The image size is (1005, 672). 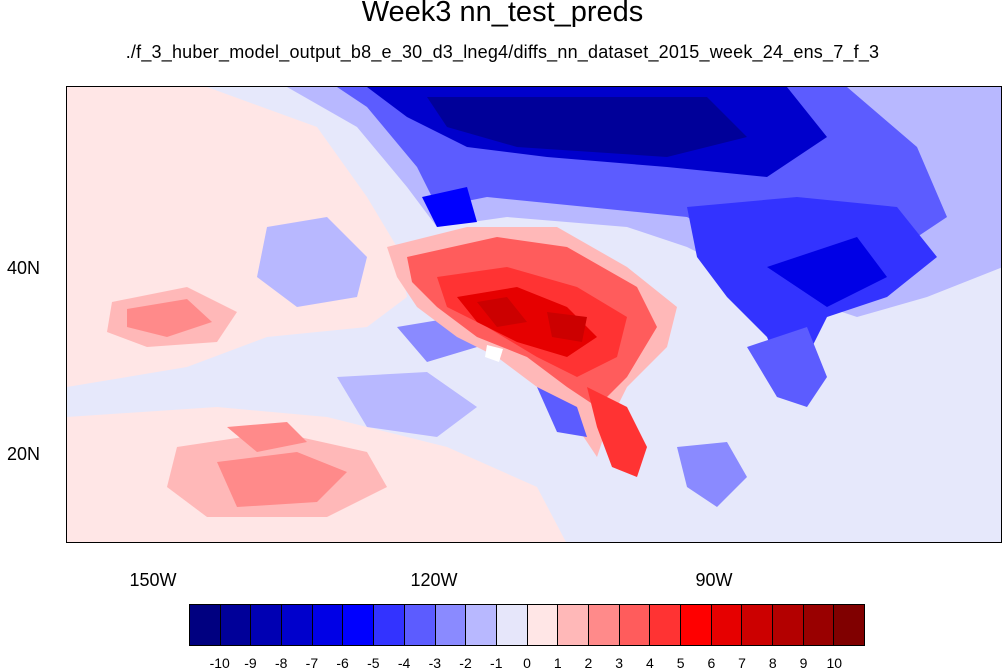 I want to click on colorbar-tick-label: 8, so click(x=772, y=663).